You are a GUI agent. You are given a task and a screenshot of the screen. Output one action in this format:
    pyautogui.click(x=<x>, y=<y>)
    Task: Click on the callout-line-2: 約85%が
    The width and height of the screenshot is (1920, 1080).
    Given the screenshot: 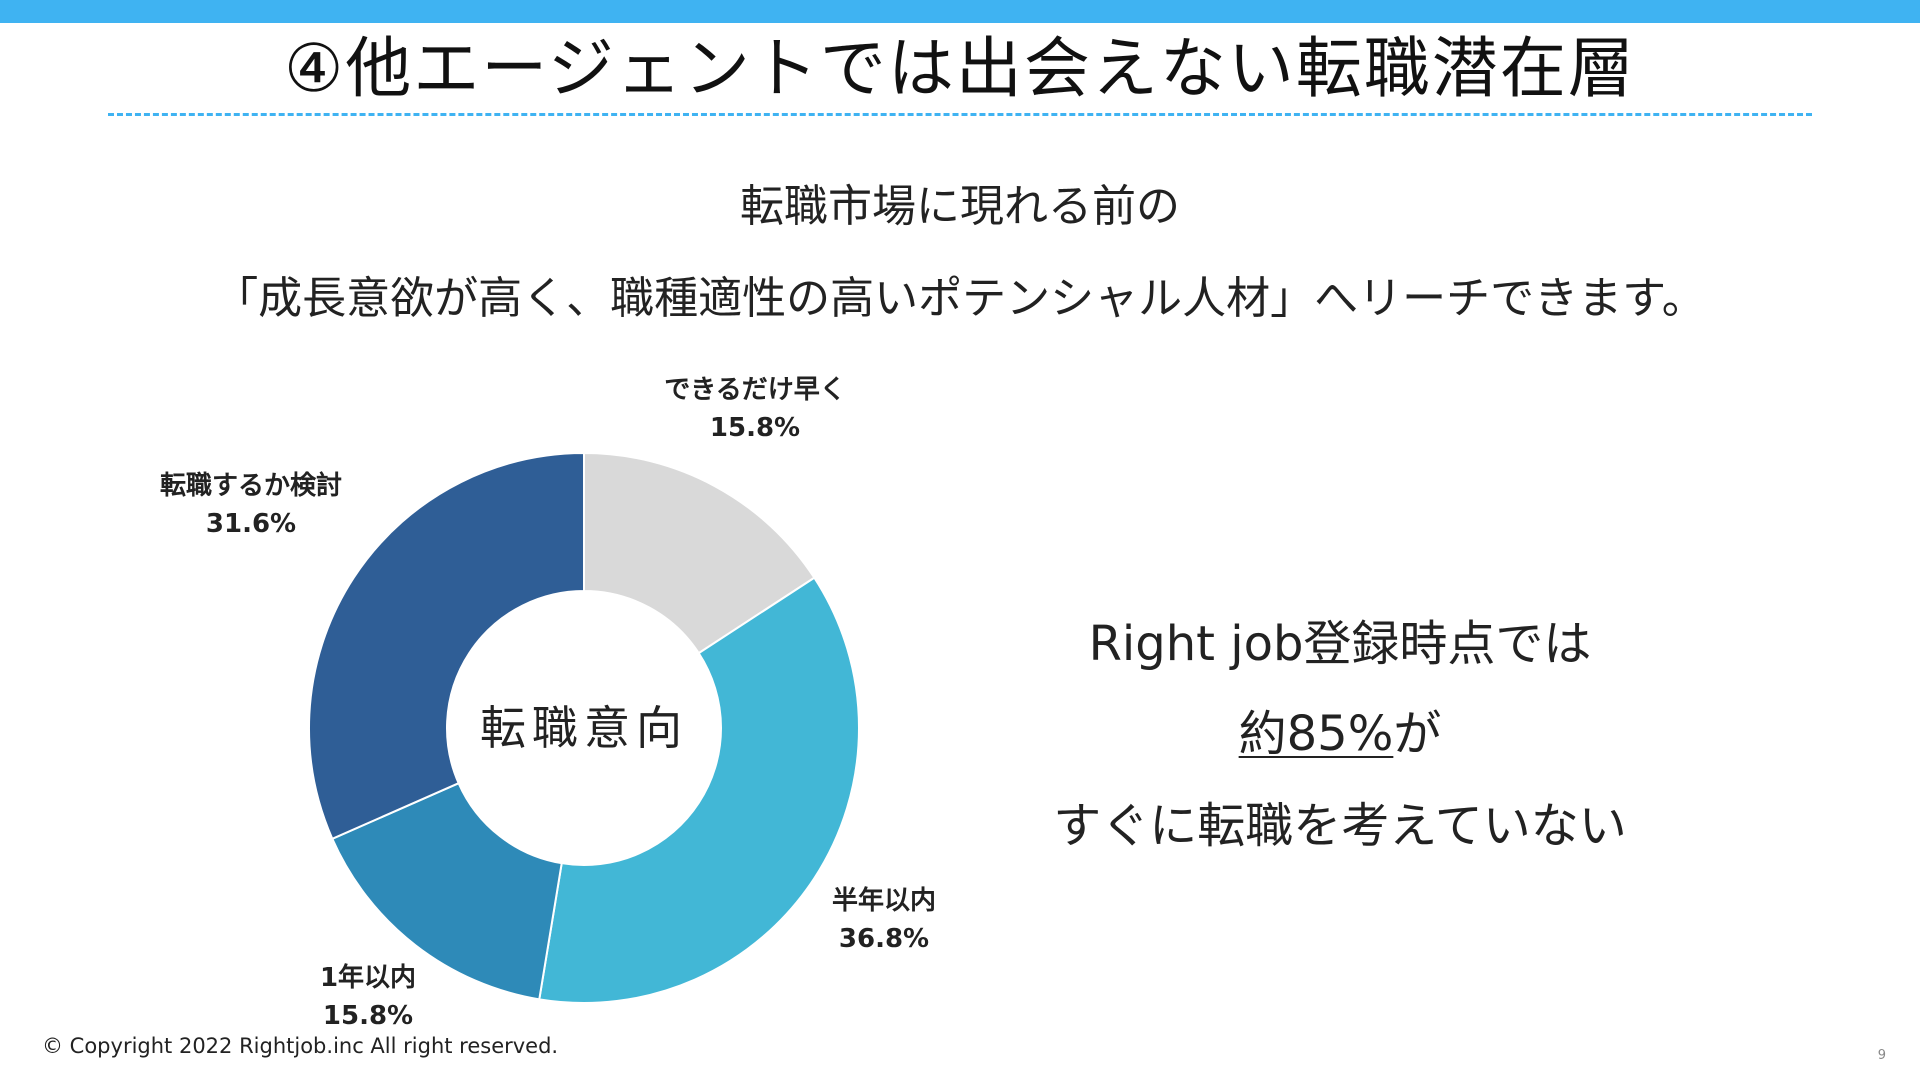 What is the action you would take?
    pyautogui.click(x=1340, y=729)
    